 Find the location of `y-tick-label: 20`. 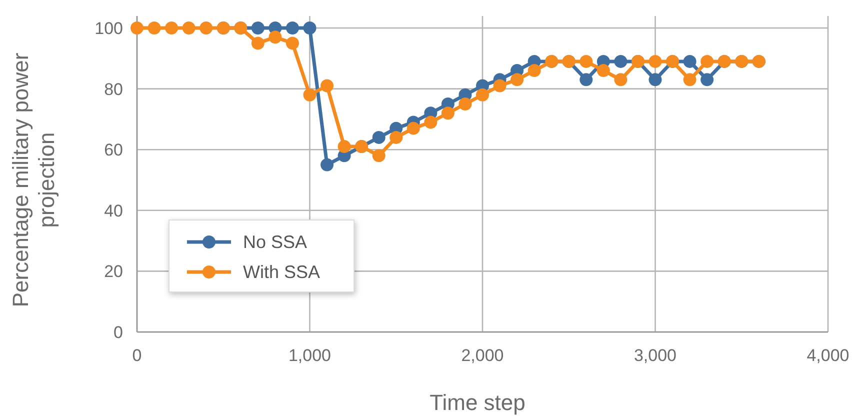

y-tick-label: 20 is located at coordinates (113, 272).